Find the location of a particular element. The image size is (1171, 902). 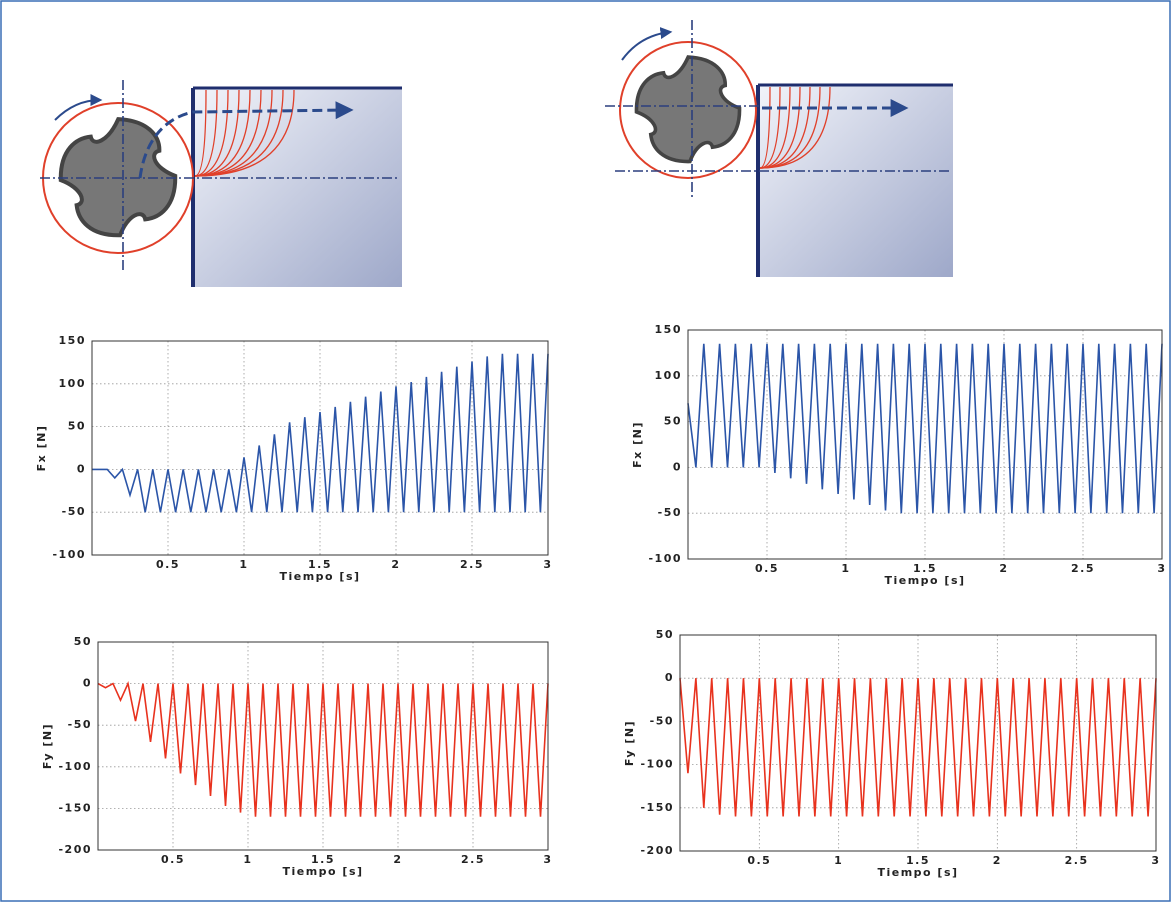

diagram-right is located at coordinates (779, 148).